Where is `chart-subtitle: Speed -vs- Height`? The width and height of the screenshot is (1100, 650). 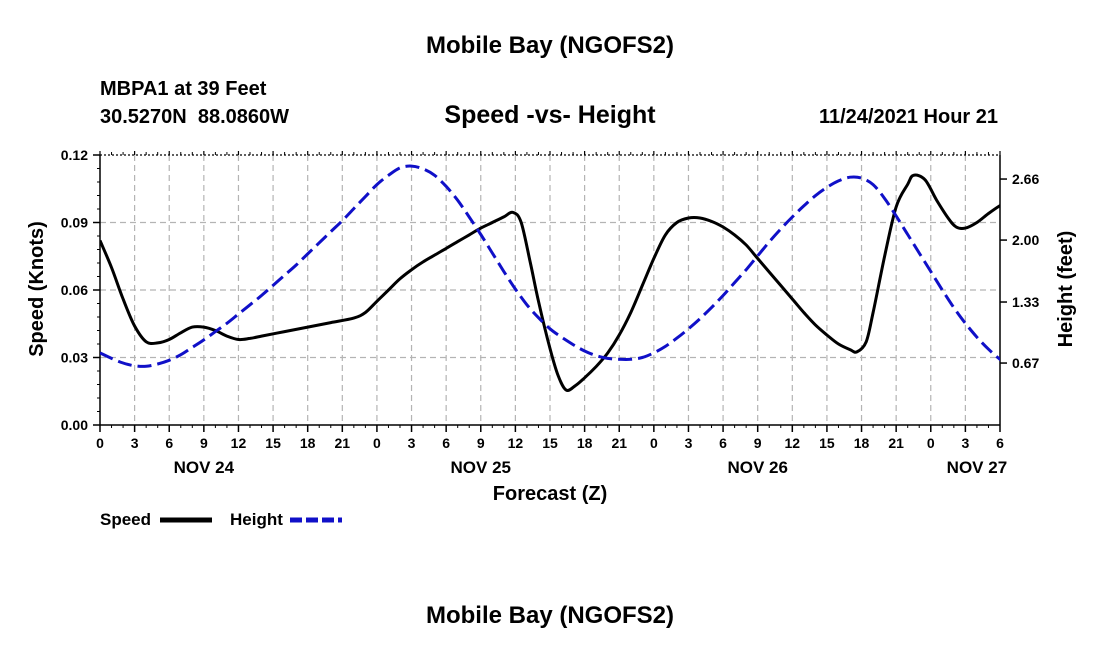 chart-subtitle: Speed -vs- Height is located at coordinates (550, 115).